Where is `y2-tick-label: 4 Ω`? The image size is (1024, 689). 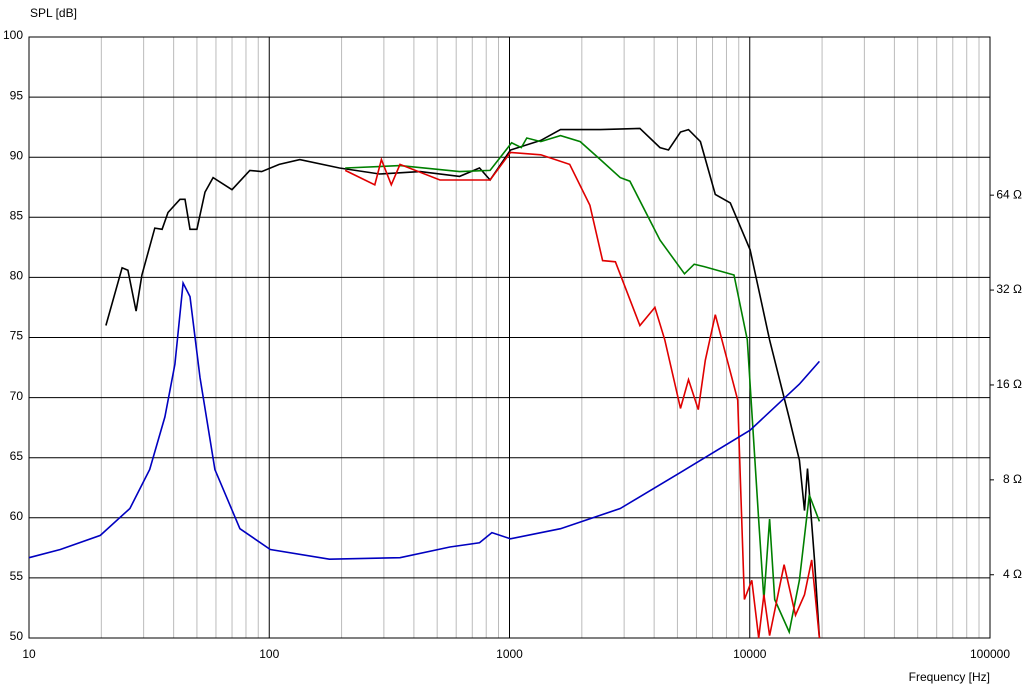 y2-tick-label: 4 Ω is located at coordinates (1012, 574).